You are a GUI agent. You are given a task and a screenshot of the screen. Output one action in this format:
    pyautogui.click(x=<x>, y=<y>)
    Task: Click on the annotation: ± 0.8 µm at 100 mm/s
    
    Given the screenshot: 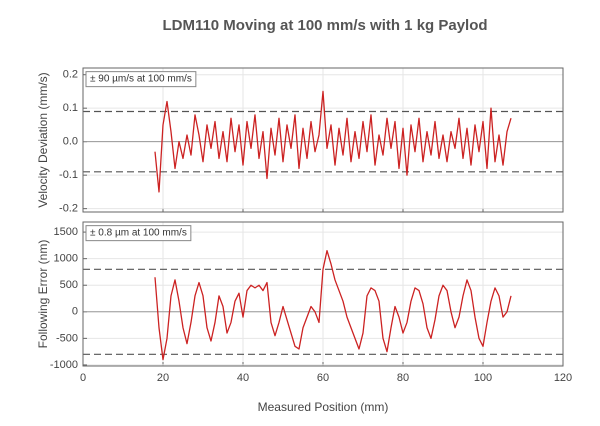 What is the action you would take?
    pyautogui.click(x=138, y=233)
    